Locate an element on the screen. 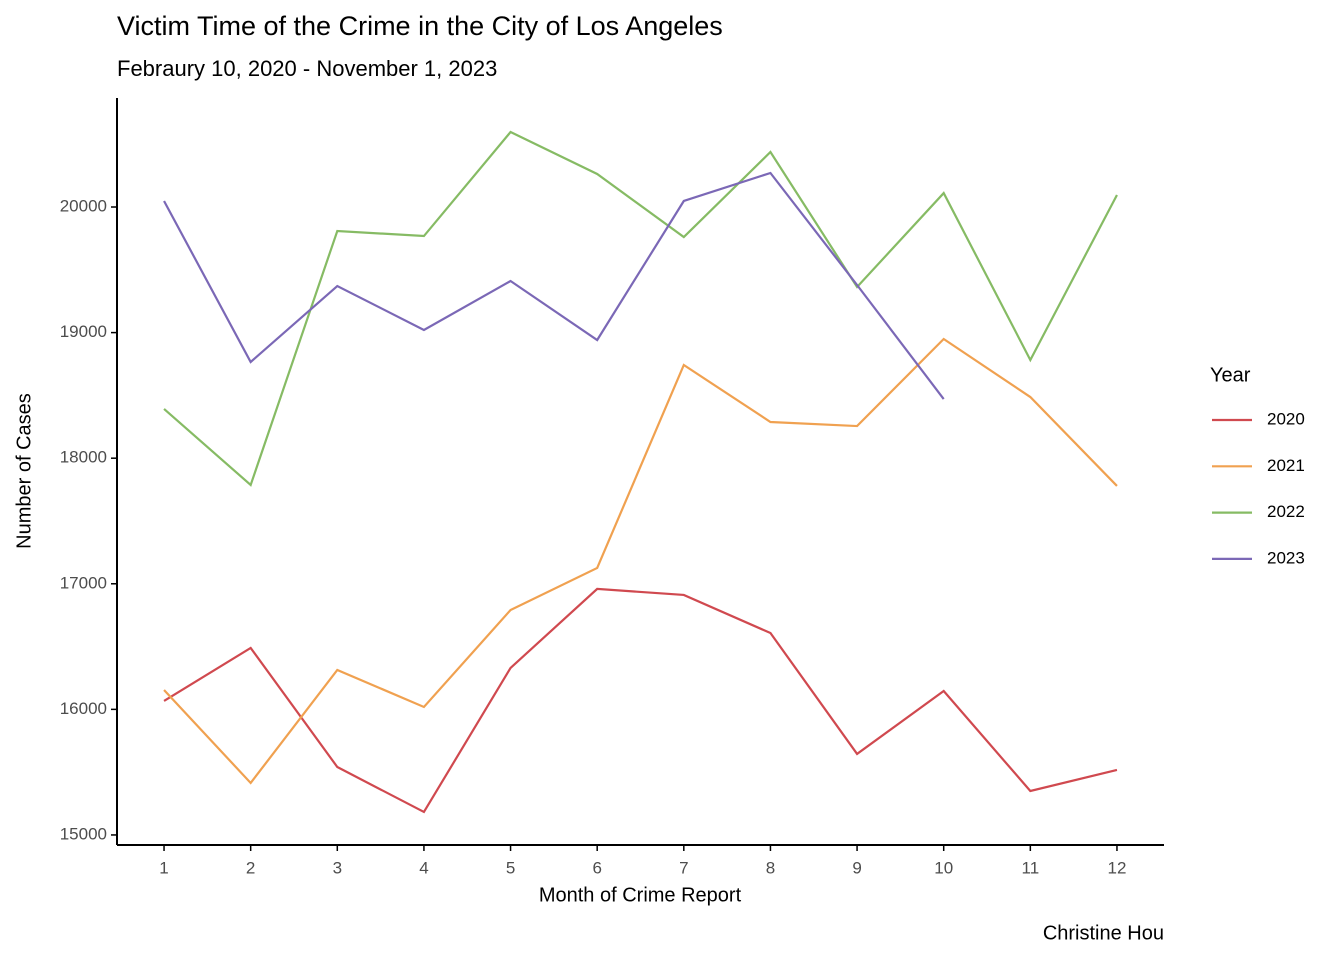  x-tick-label: 3 is located at coordinates (337, 867).